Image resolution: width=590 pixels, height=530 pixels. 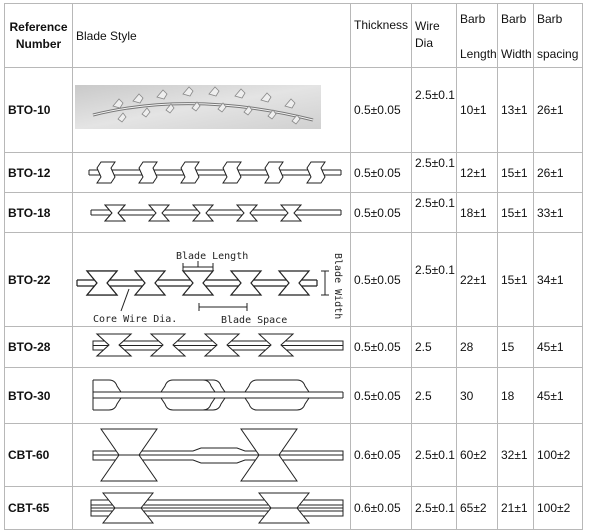 What do you see at coordinates (216, 213) in the screenshot?
I see `bto18-diagram` at bounding box center [216, 213].